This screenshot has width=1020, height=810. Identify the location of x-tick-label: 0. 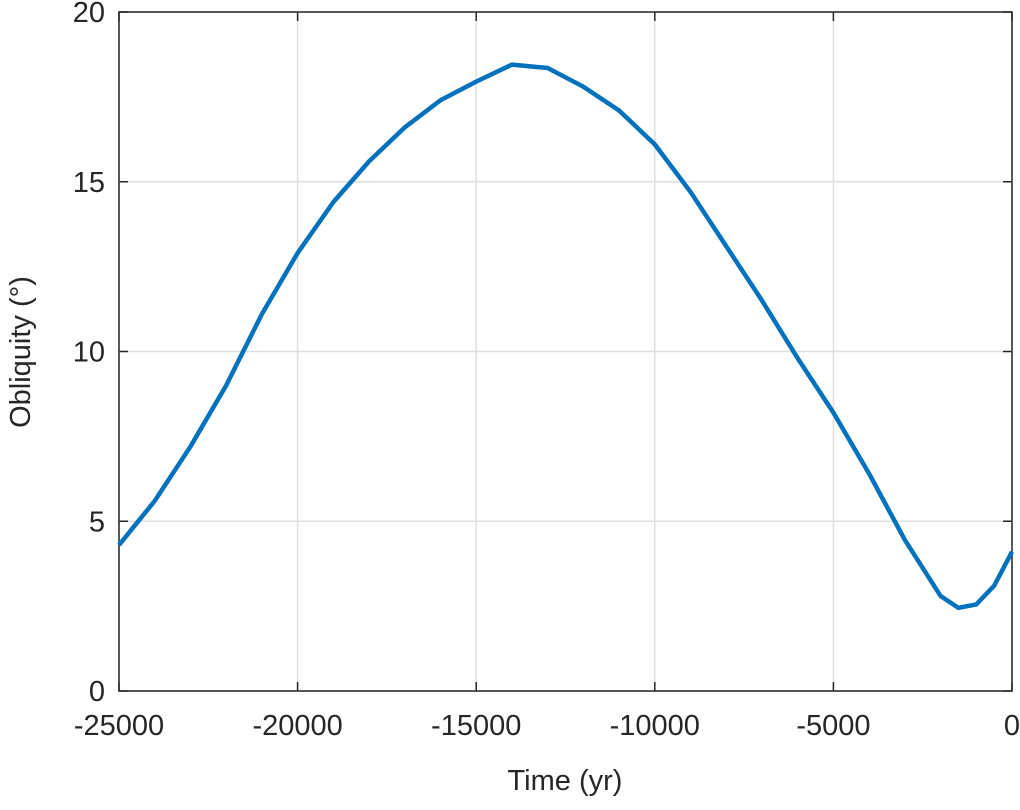
(1012, 726).